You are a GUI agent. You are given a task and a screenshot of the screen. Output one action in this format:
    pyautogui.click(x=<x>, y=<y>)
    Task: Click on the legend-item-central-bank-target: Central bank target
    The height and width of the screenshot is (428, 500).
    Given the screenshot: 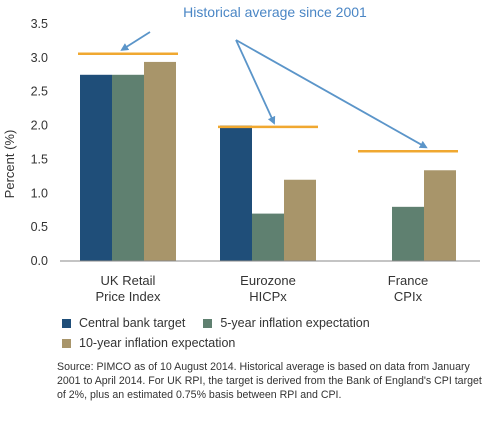 What is the action you would take?
    pyautogui.click(x=123, y=323)
    